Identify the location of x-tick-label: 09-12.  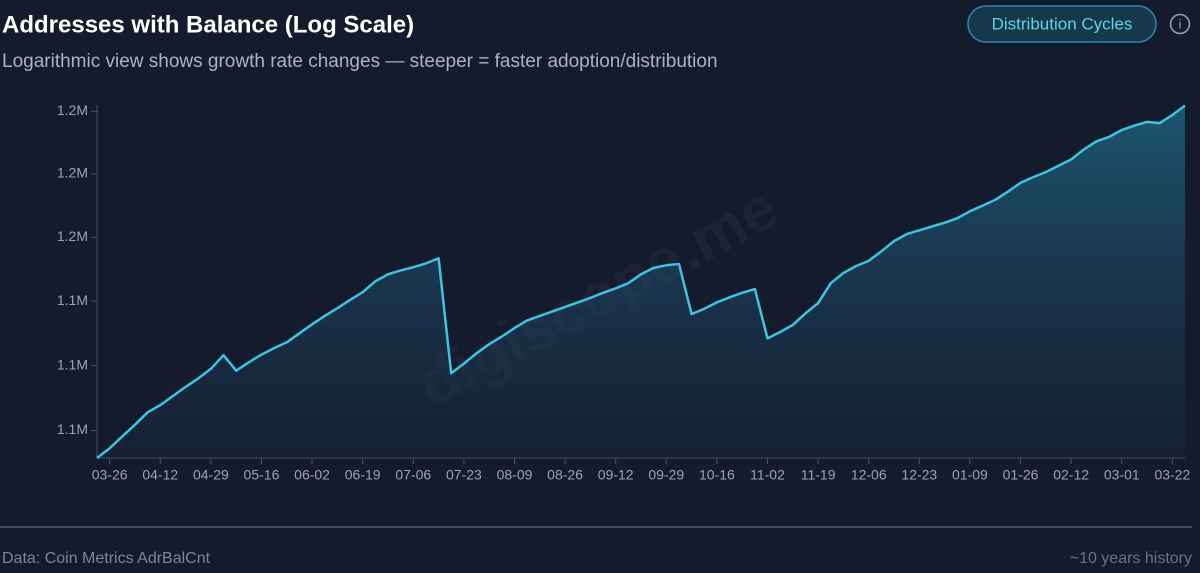
(616, 475).